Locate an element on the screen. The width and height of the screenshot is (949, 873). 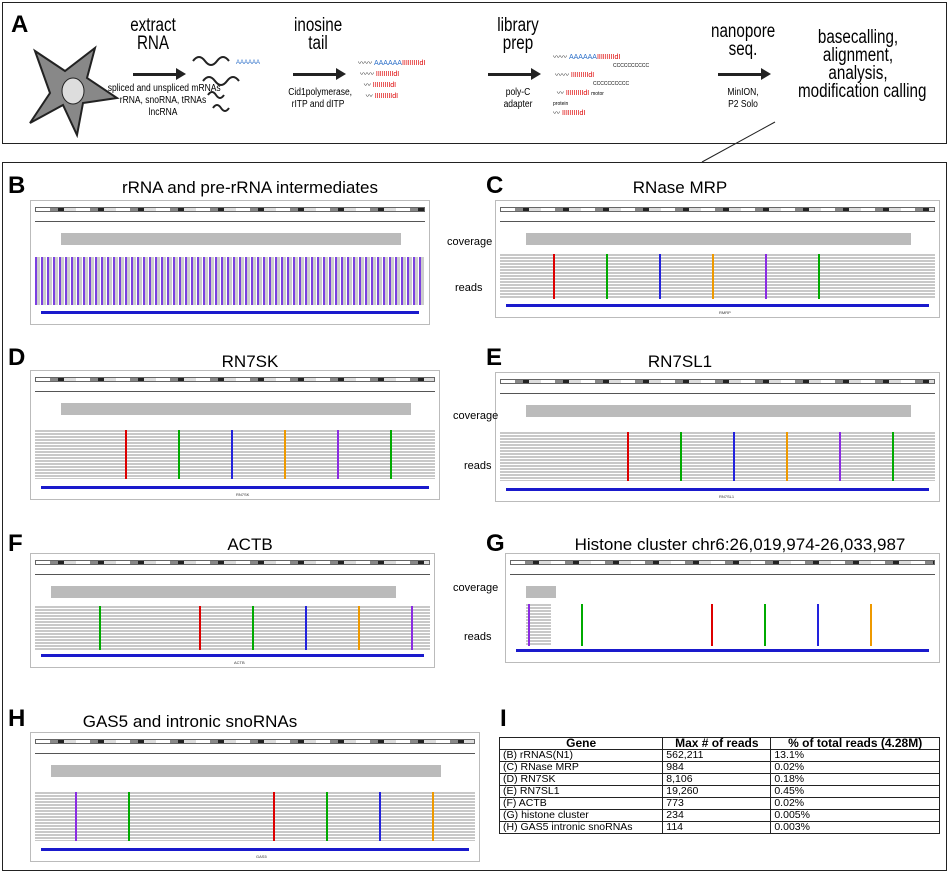
panel-title: rRNA and pre-rRNA intermediates is located at coordinates (250, 187).